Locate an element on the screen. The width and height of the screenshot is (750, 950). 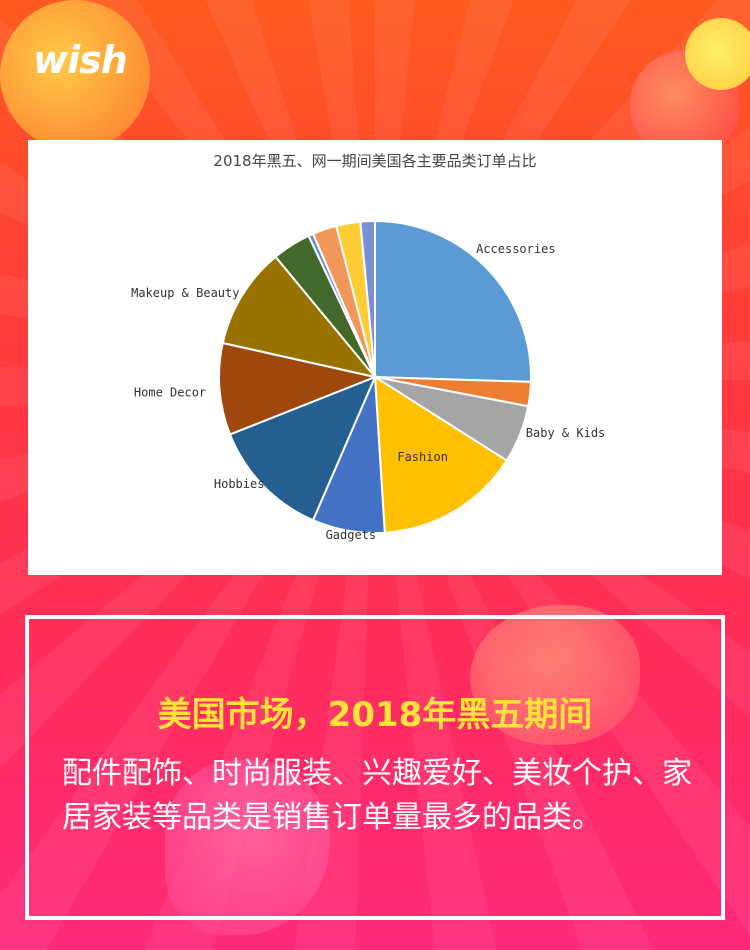
slice-label: Gadgets is located at coordinates (351, 535).